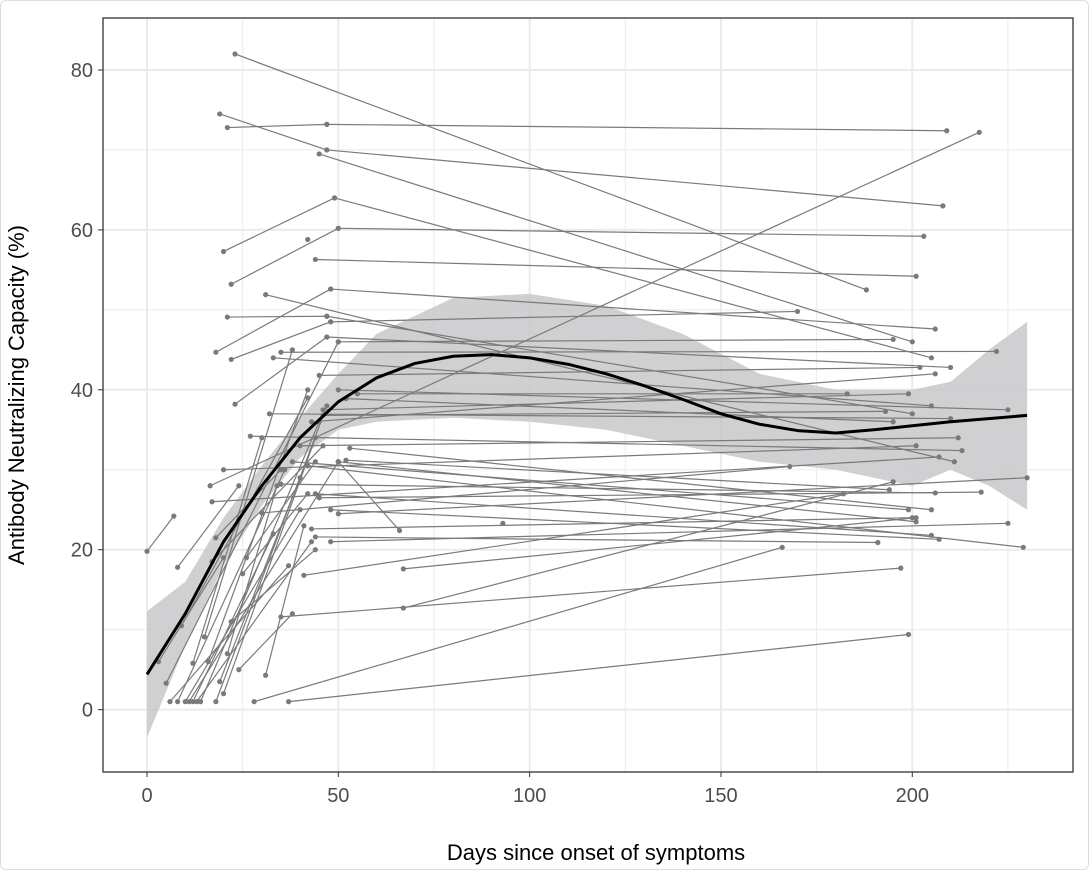  Describe the element at coordinates (82, 551) in the screenshot. I see `y-tick-label: 20` at that location.